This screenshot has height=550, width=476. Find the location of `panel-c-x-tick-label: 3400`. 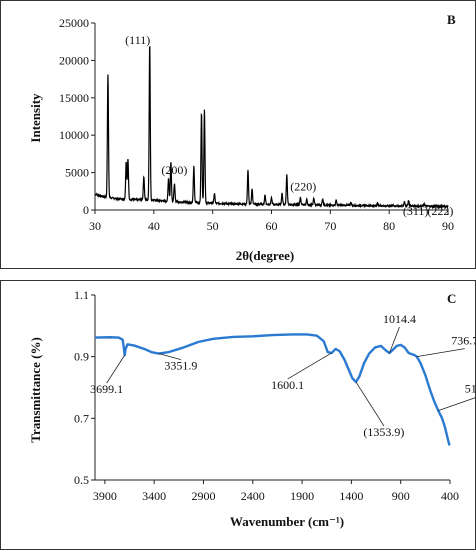

panel-c-x-tick-label: 3400 is located at coordinates (154, 496).